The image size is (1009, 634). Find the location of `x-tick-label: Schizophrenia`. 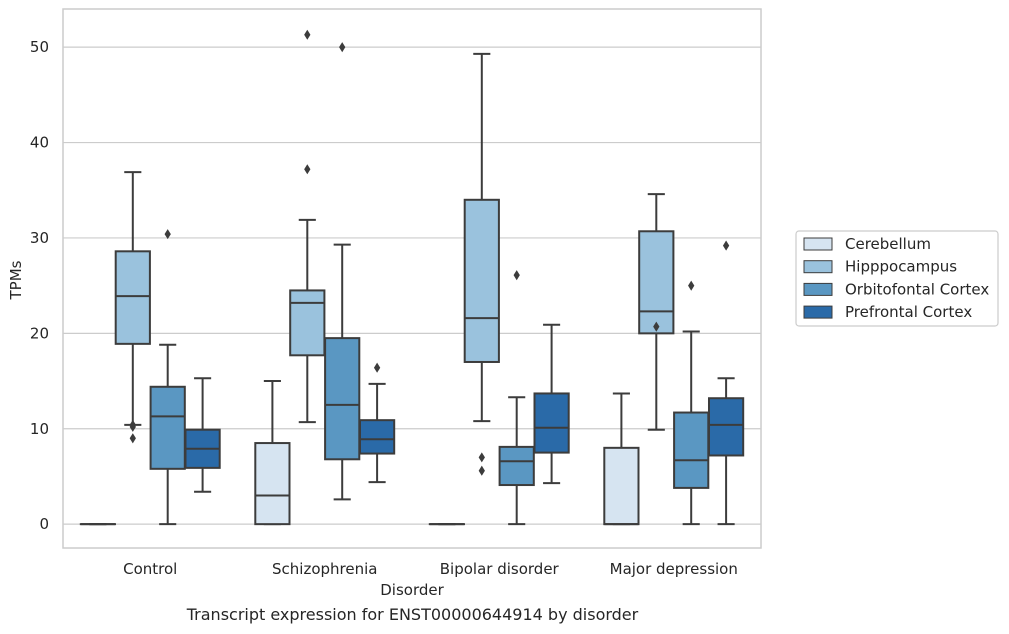

x-tick-label: Schizophrenia is located at coordinates (324, 569).